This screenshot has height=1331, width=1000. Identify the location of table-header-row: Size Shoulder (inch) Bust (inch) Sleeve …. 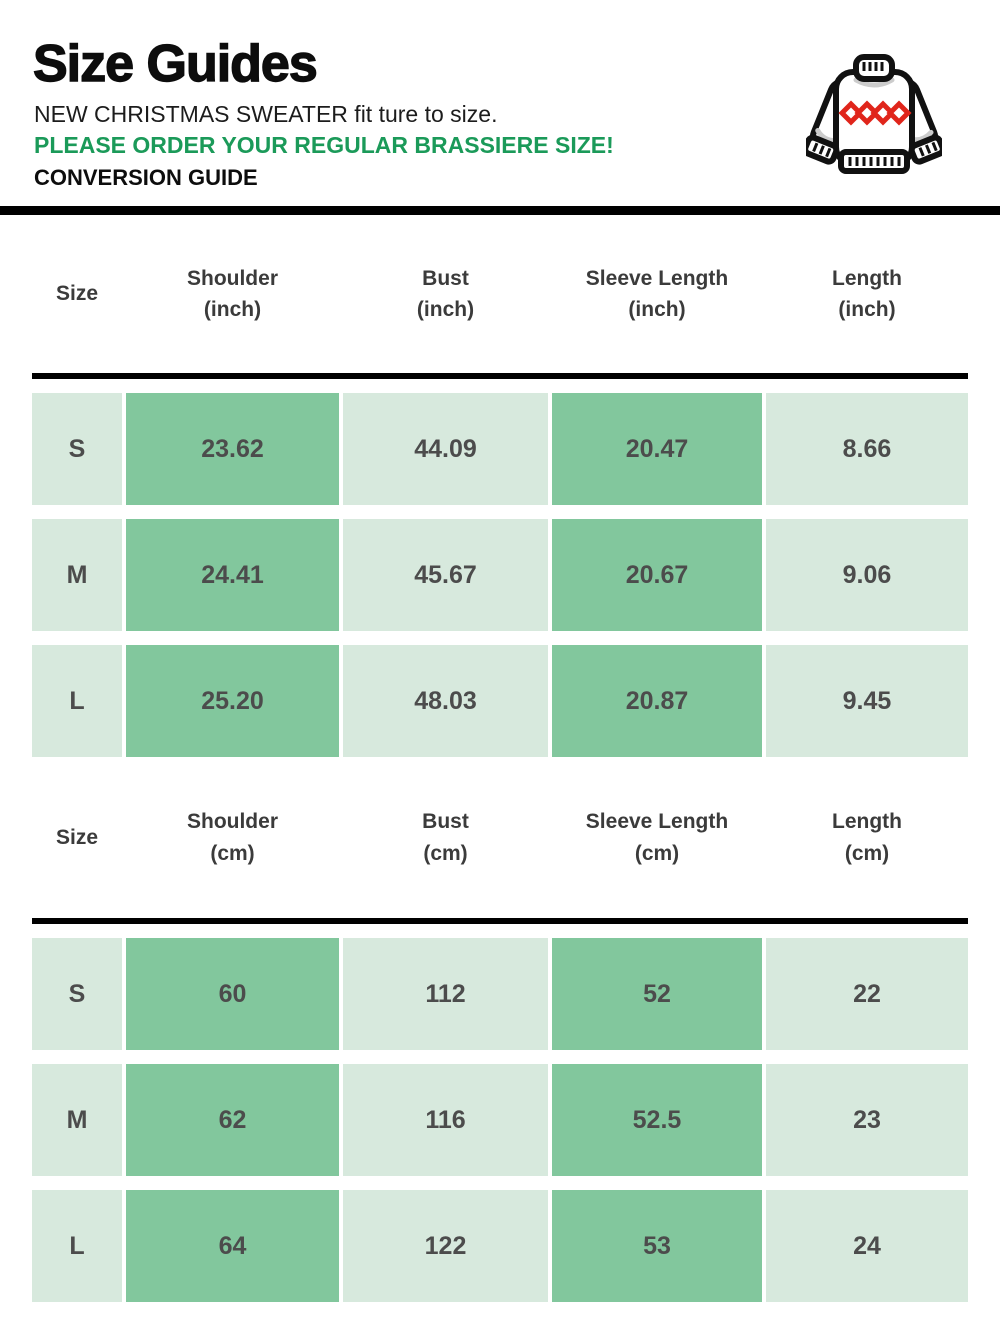
(500, 294).